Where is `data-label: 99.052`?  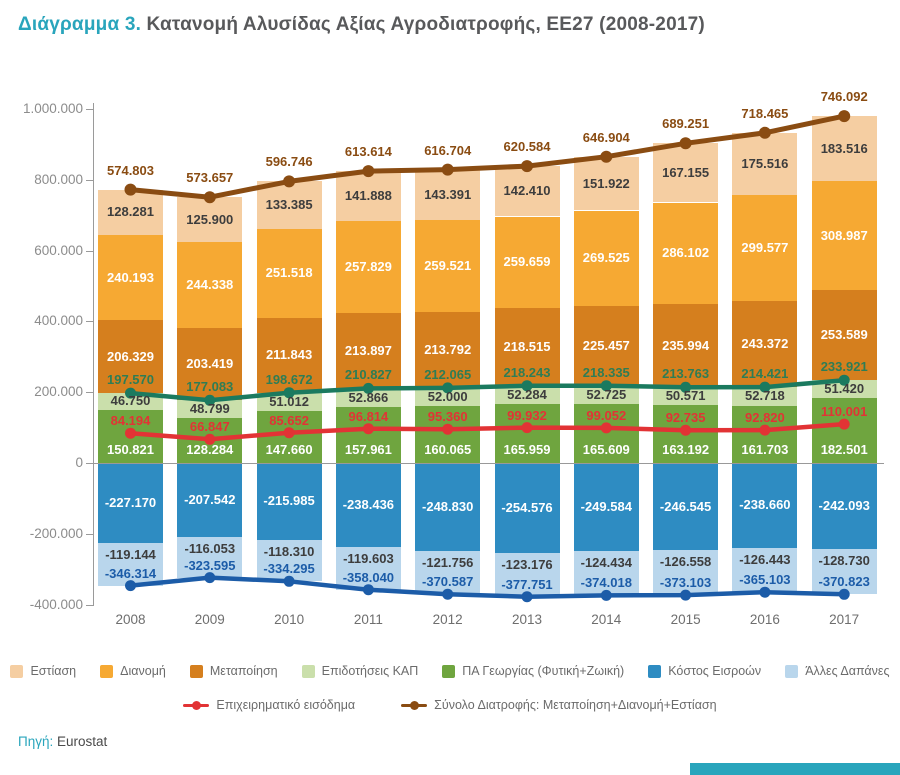
data-label: 99.052 is located at coordinates (606, 415).